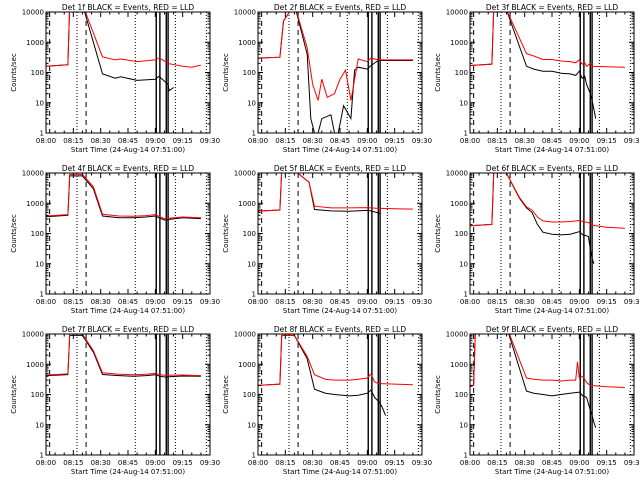  Describe the element at coordinates (340, 168) in the screenshot. I see `panel-title: Det 5f BLACK = Events, RED = LLD` at that location.